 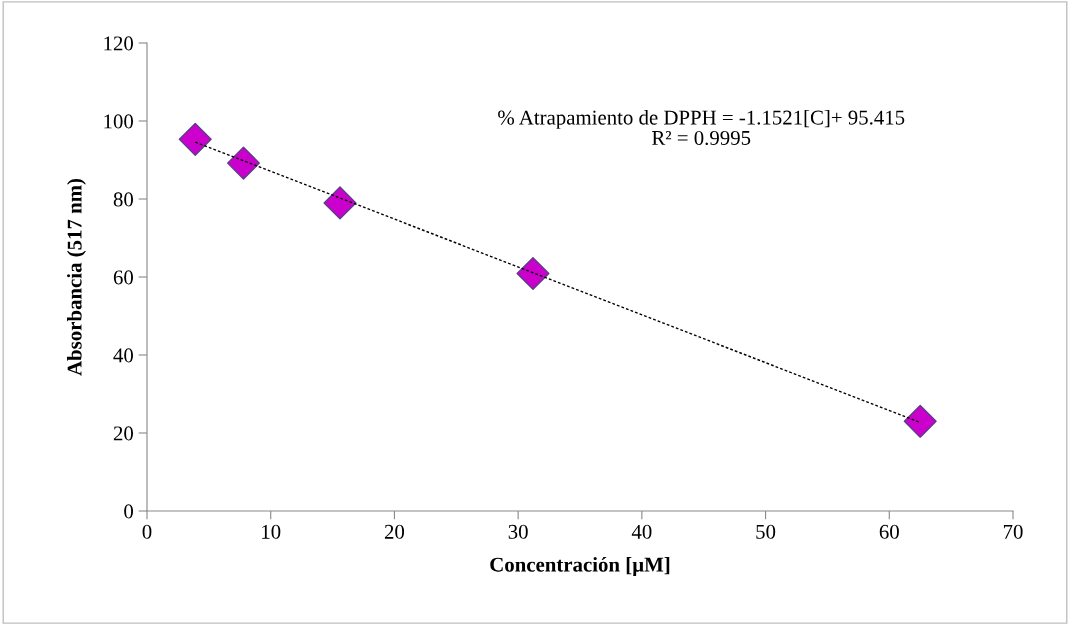 What do you see at coordinates (580, 566) in the screenshot?
I see `x-axis-title: Concentración [µM]` at bounding box center [580, 566].